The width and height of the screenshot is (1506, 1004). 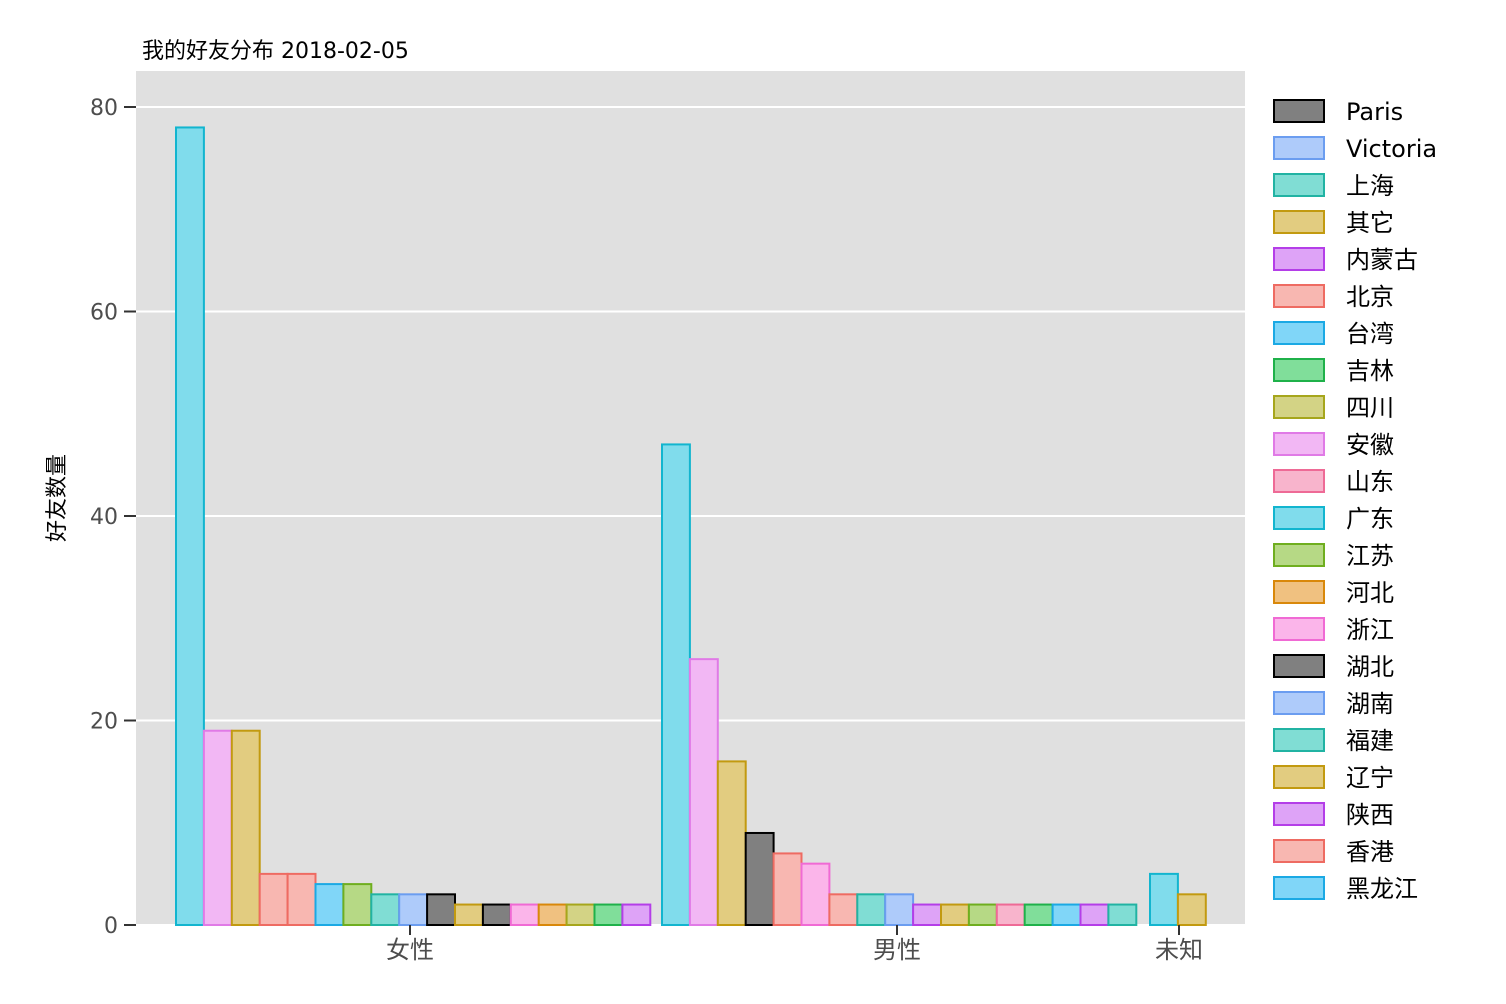 What do you see at coordinates (1333, 630) in the screenshot?
I see `legend-item: 浙江` at bounding box center [1333, 630].